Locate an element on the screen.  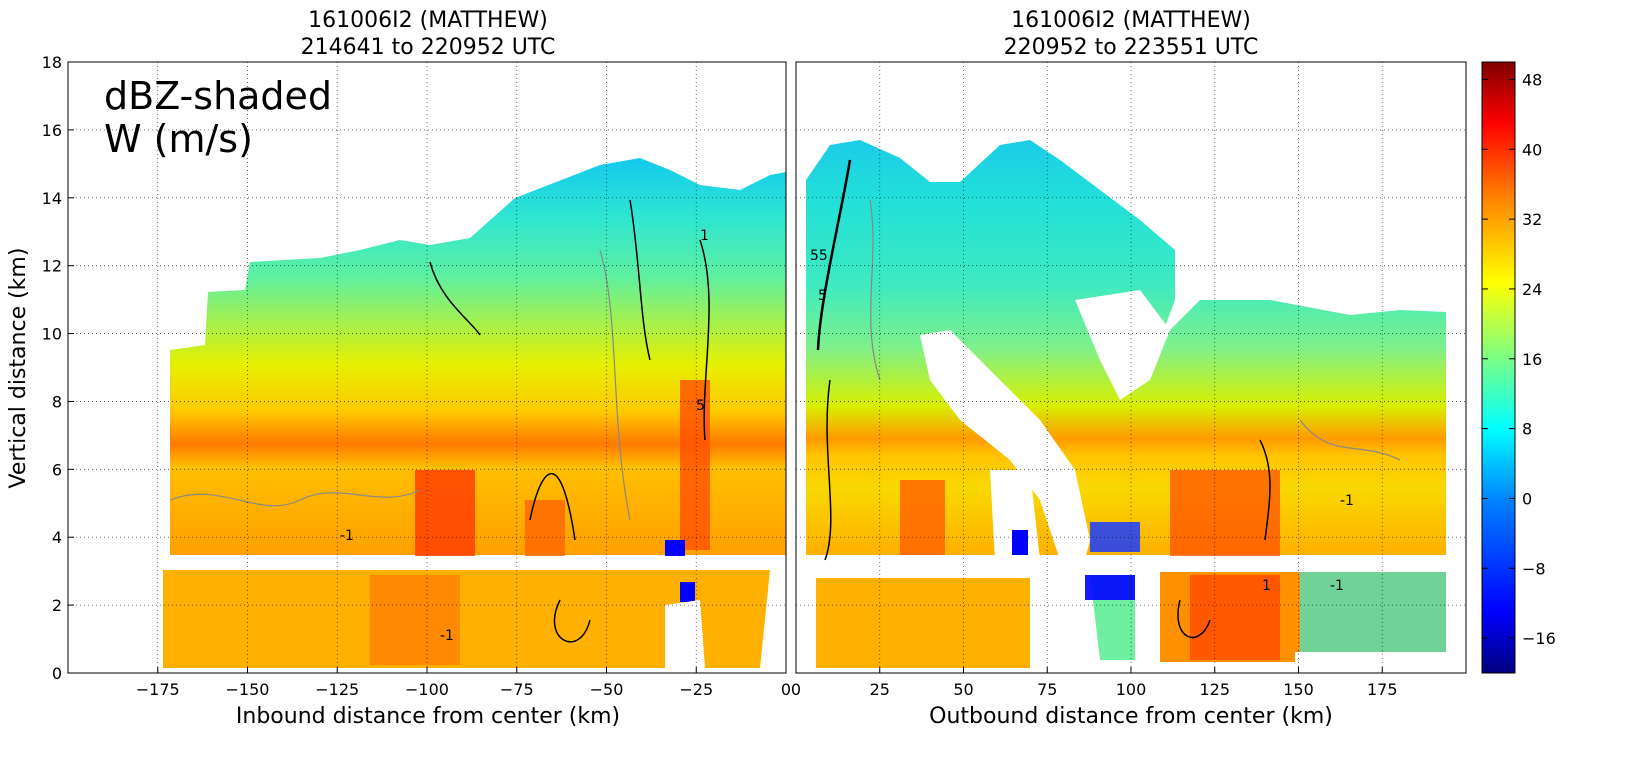
left-title-line2: 214641 to 220952 UTC is located at coordinates (428, 47).